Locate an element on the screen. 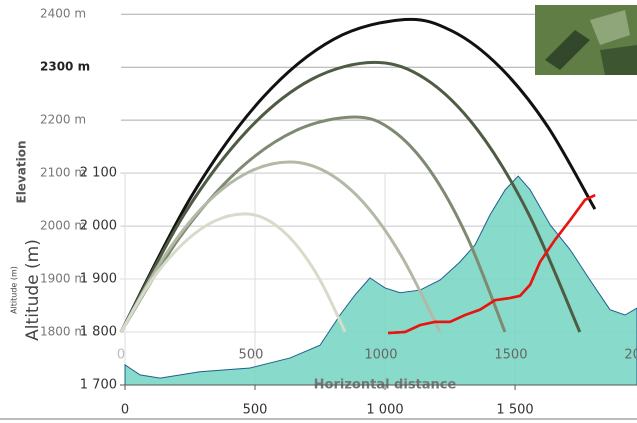 The width and height of the screenshot is (637, 423). x-tick-label: 1 000 is located at coordinates (384, 410).